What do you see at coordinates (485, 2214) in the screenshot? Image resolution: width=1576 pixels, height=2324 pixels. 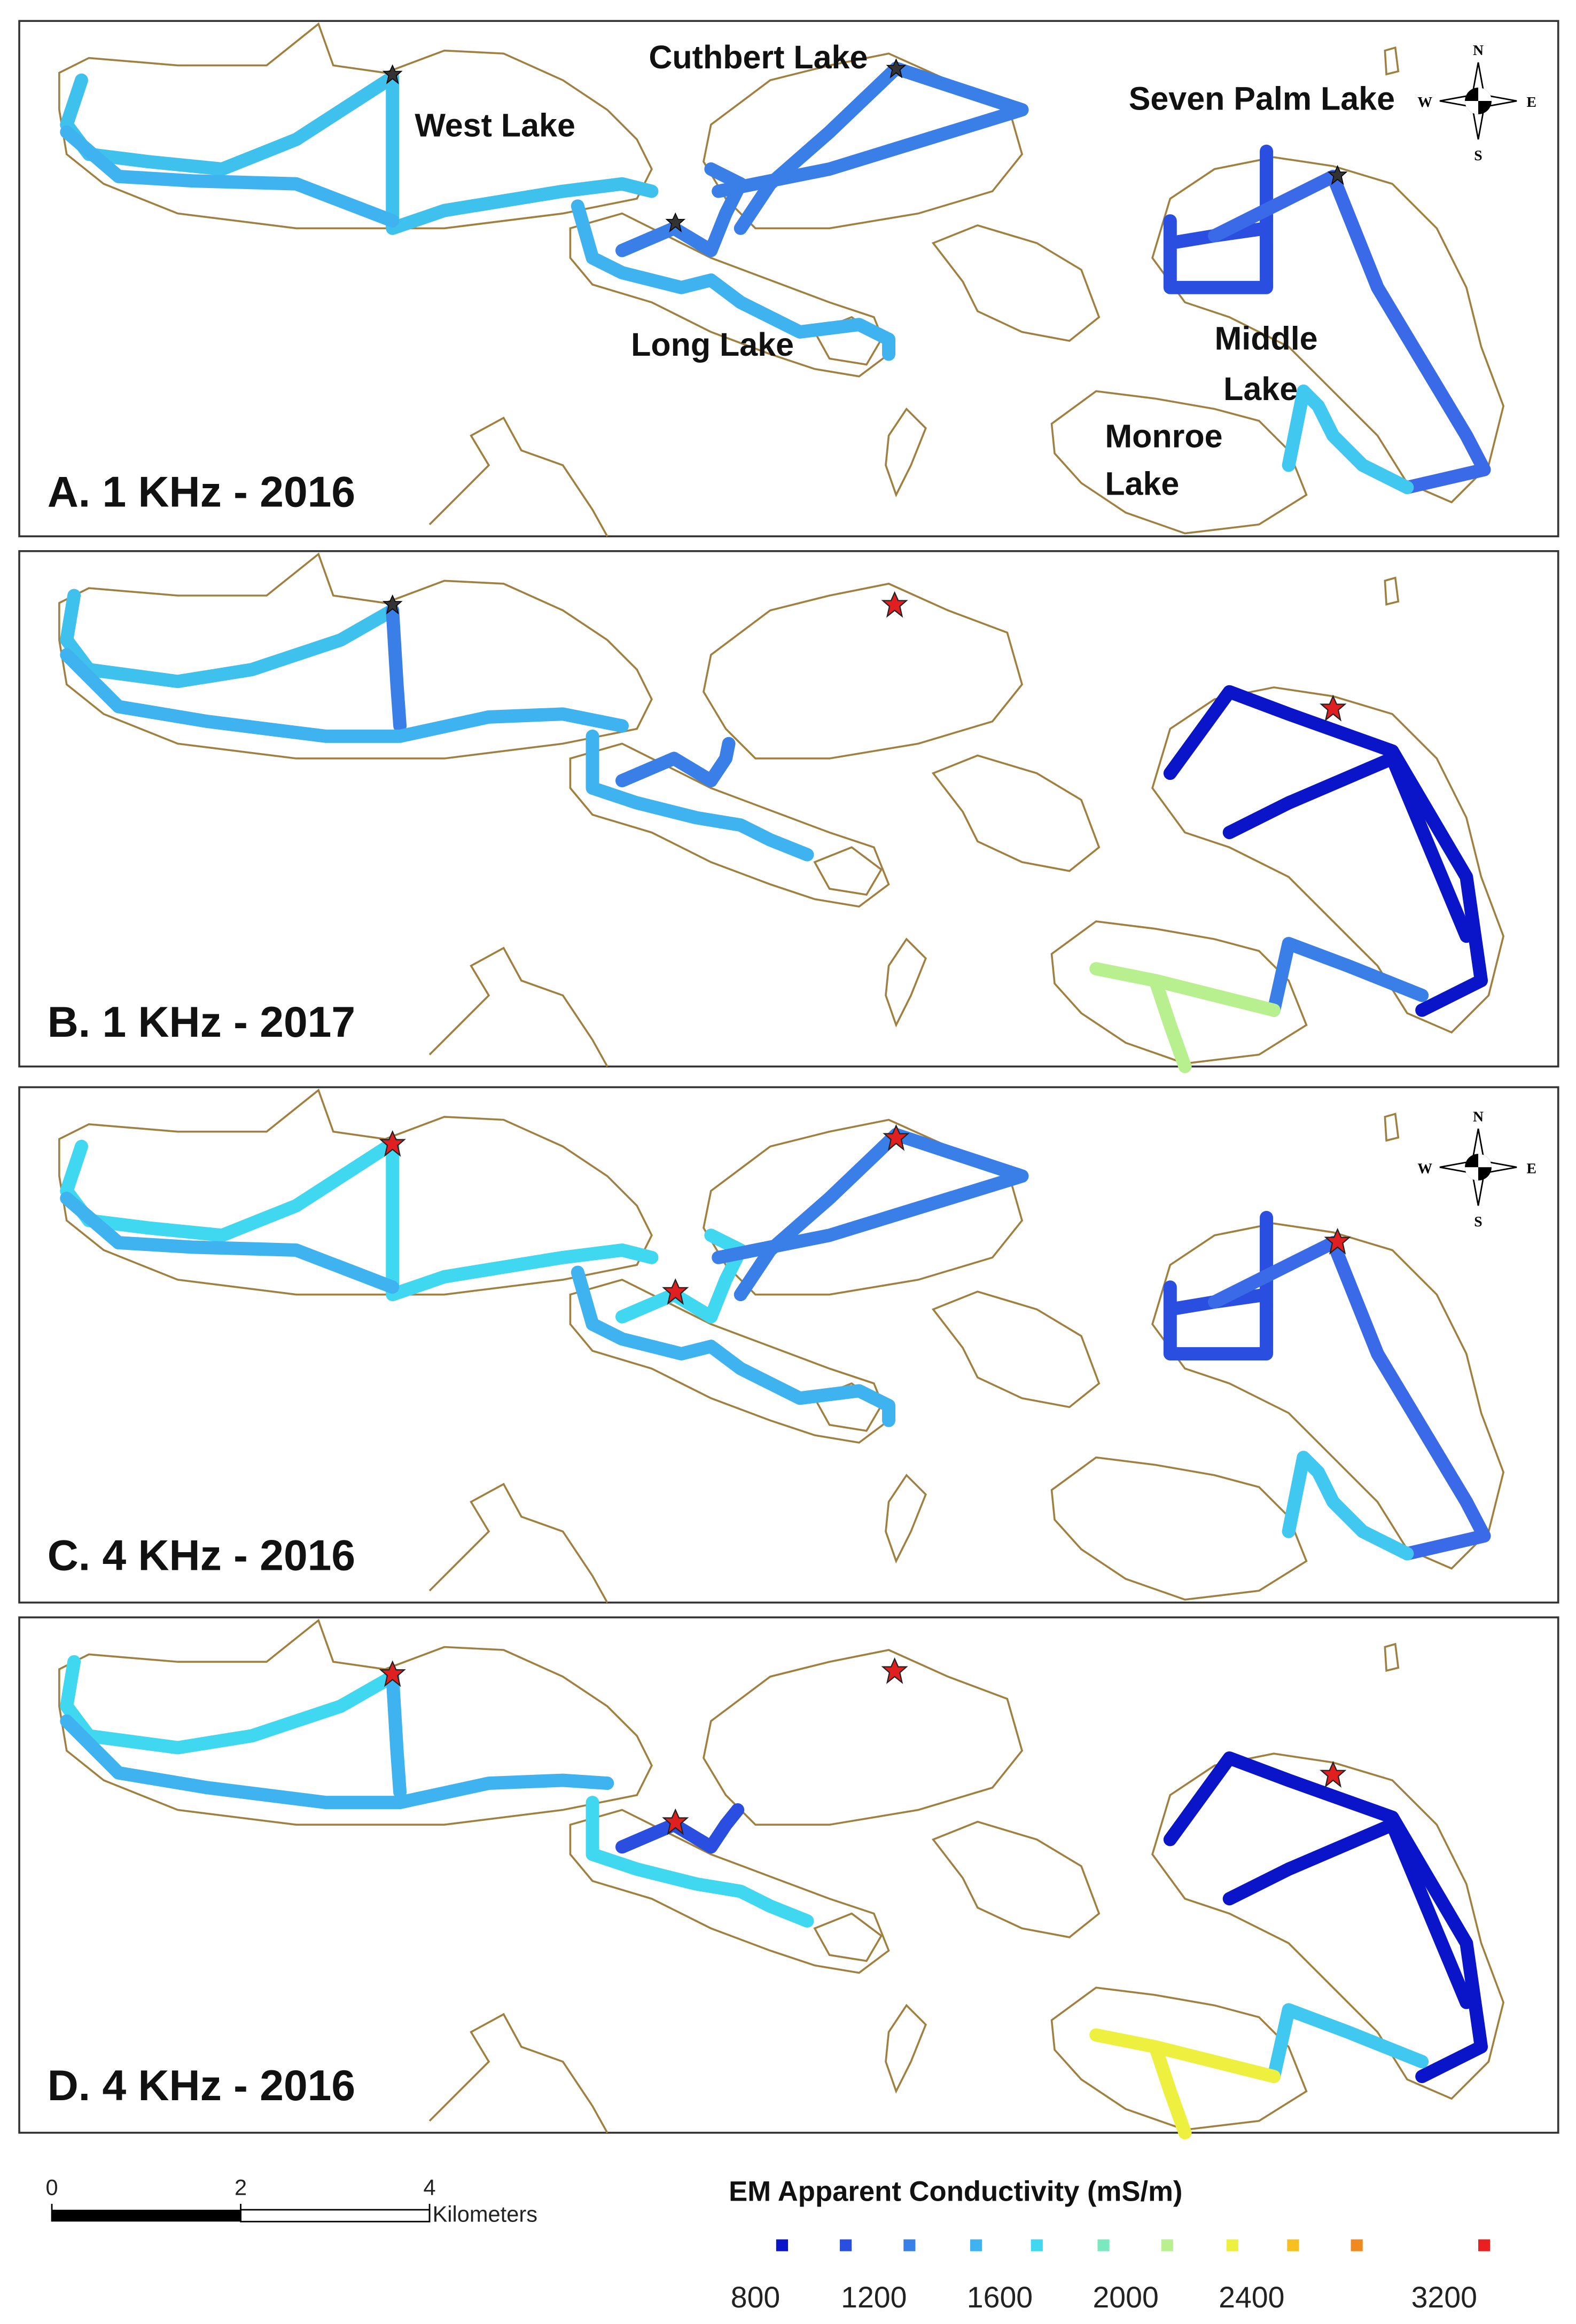 I see `scale-unit: Kilometers` at bounding box center [485, 2214].